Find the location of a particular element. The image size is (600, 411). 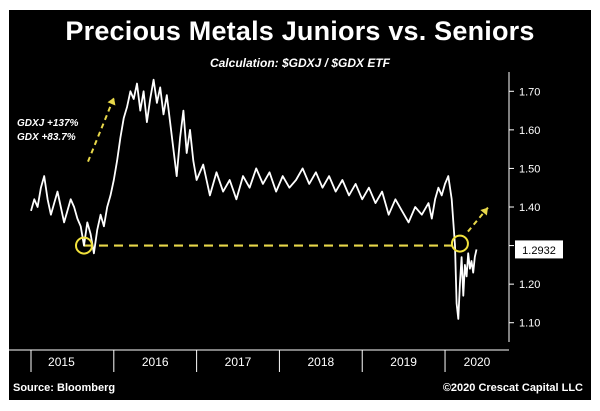

last-value-label: 1.2932 is located at coordinates (539, 251).